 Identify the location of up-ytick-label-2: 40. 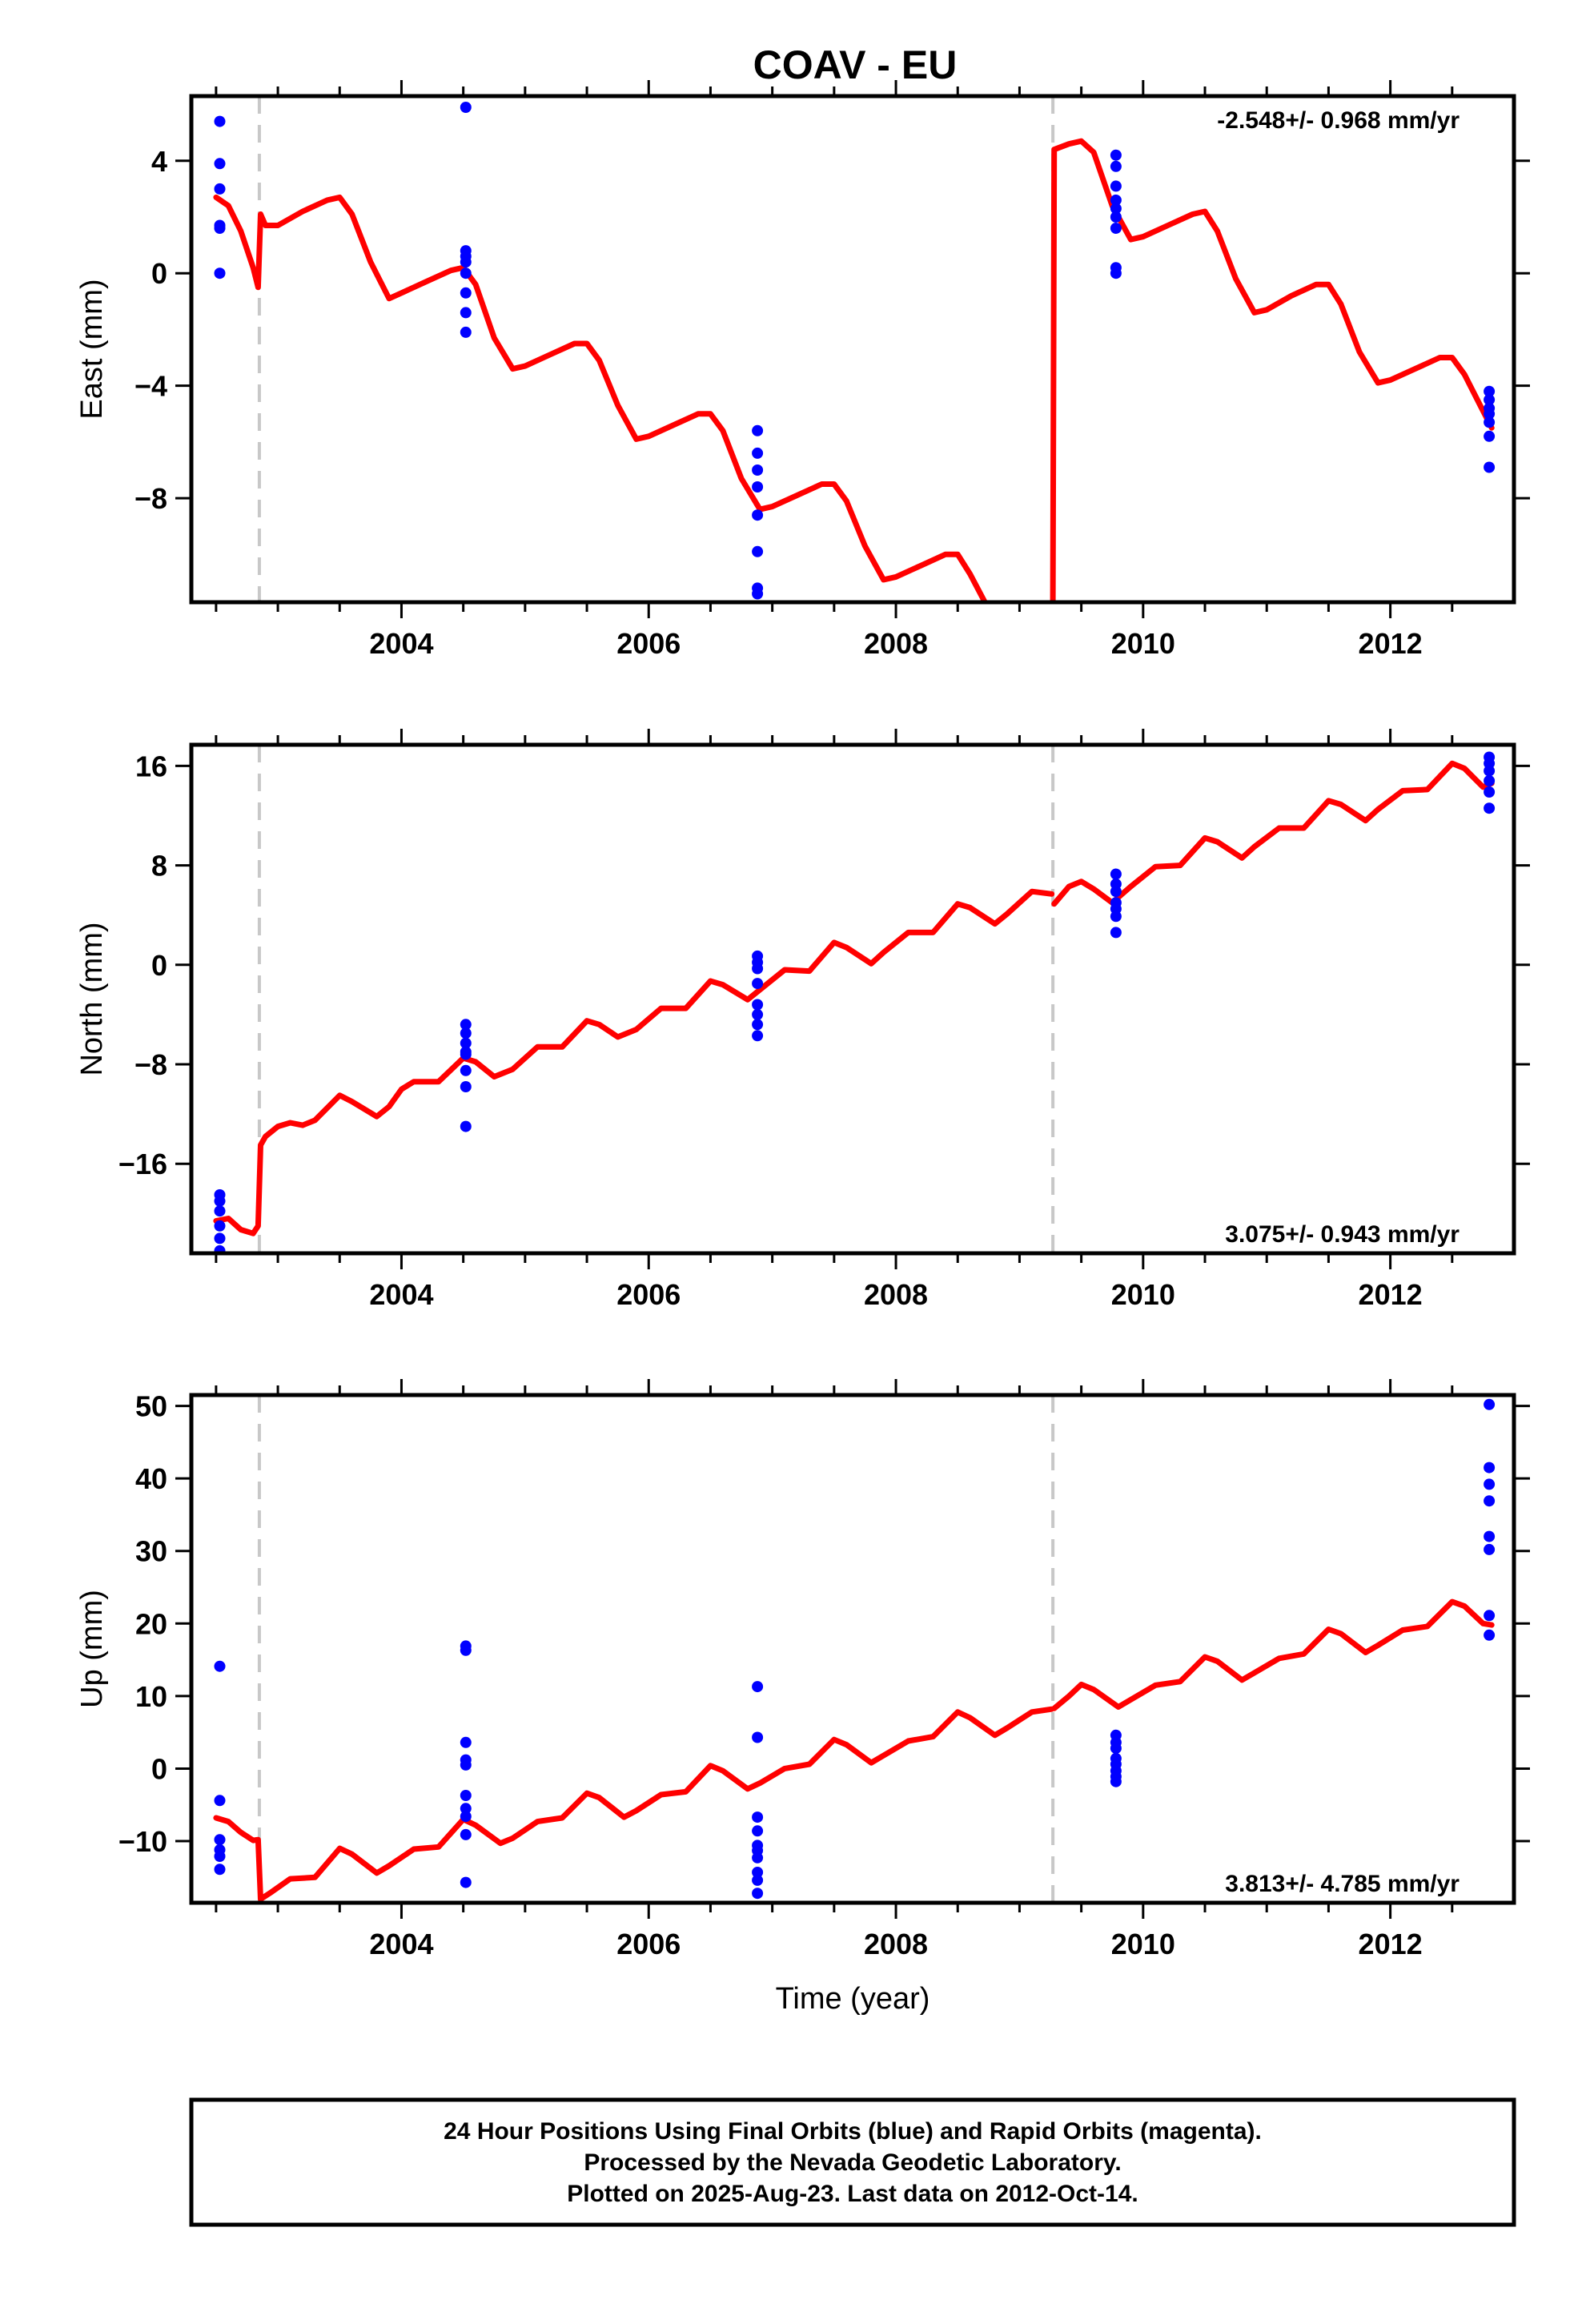
(151, 1478).